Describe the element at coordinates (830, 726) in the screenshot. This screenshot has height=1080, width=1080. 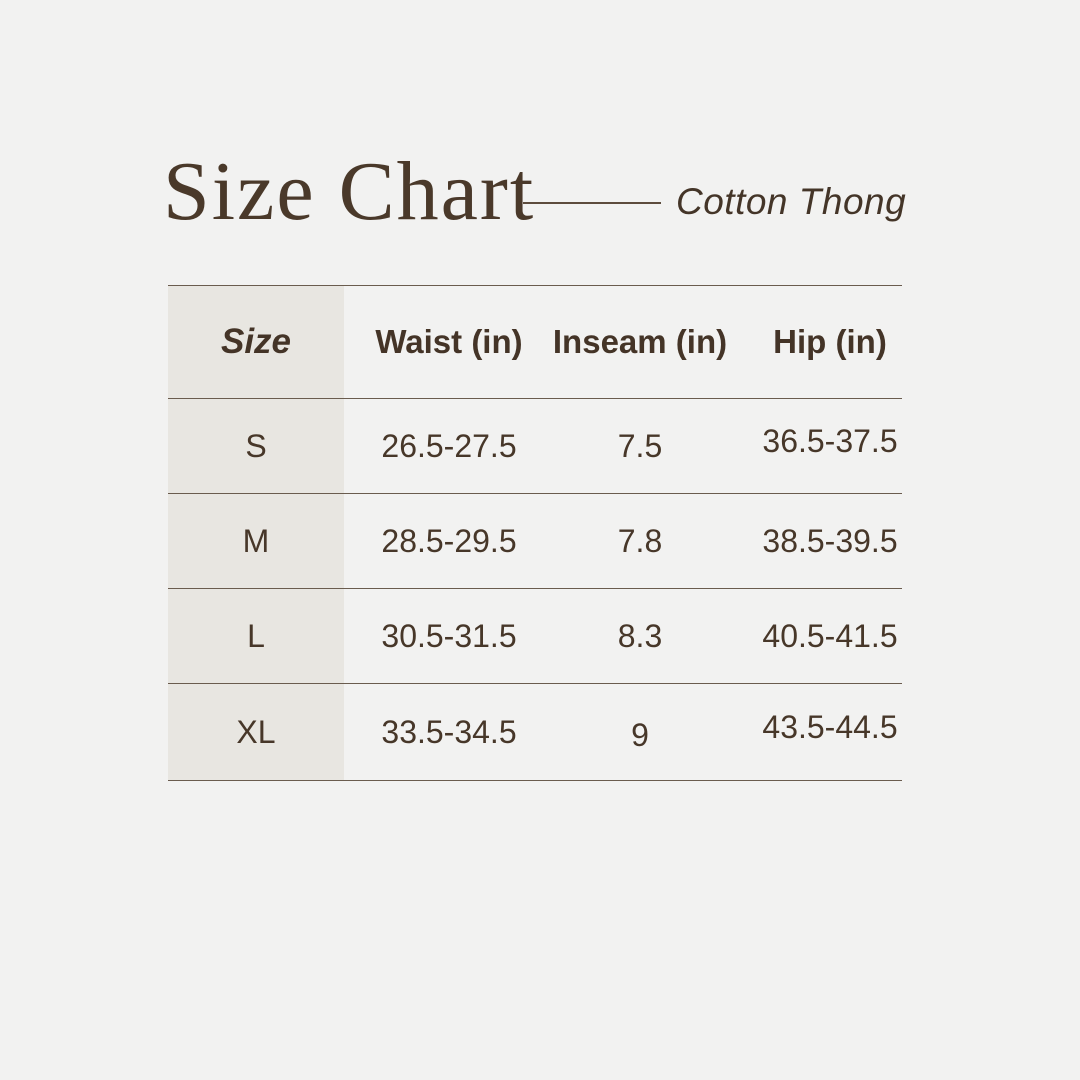
I see `hip-value-text: 43.5-44.5` at that location.